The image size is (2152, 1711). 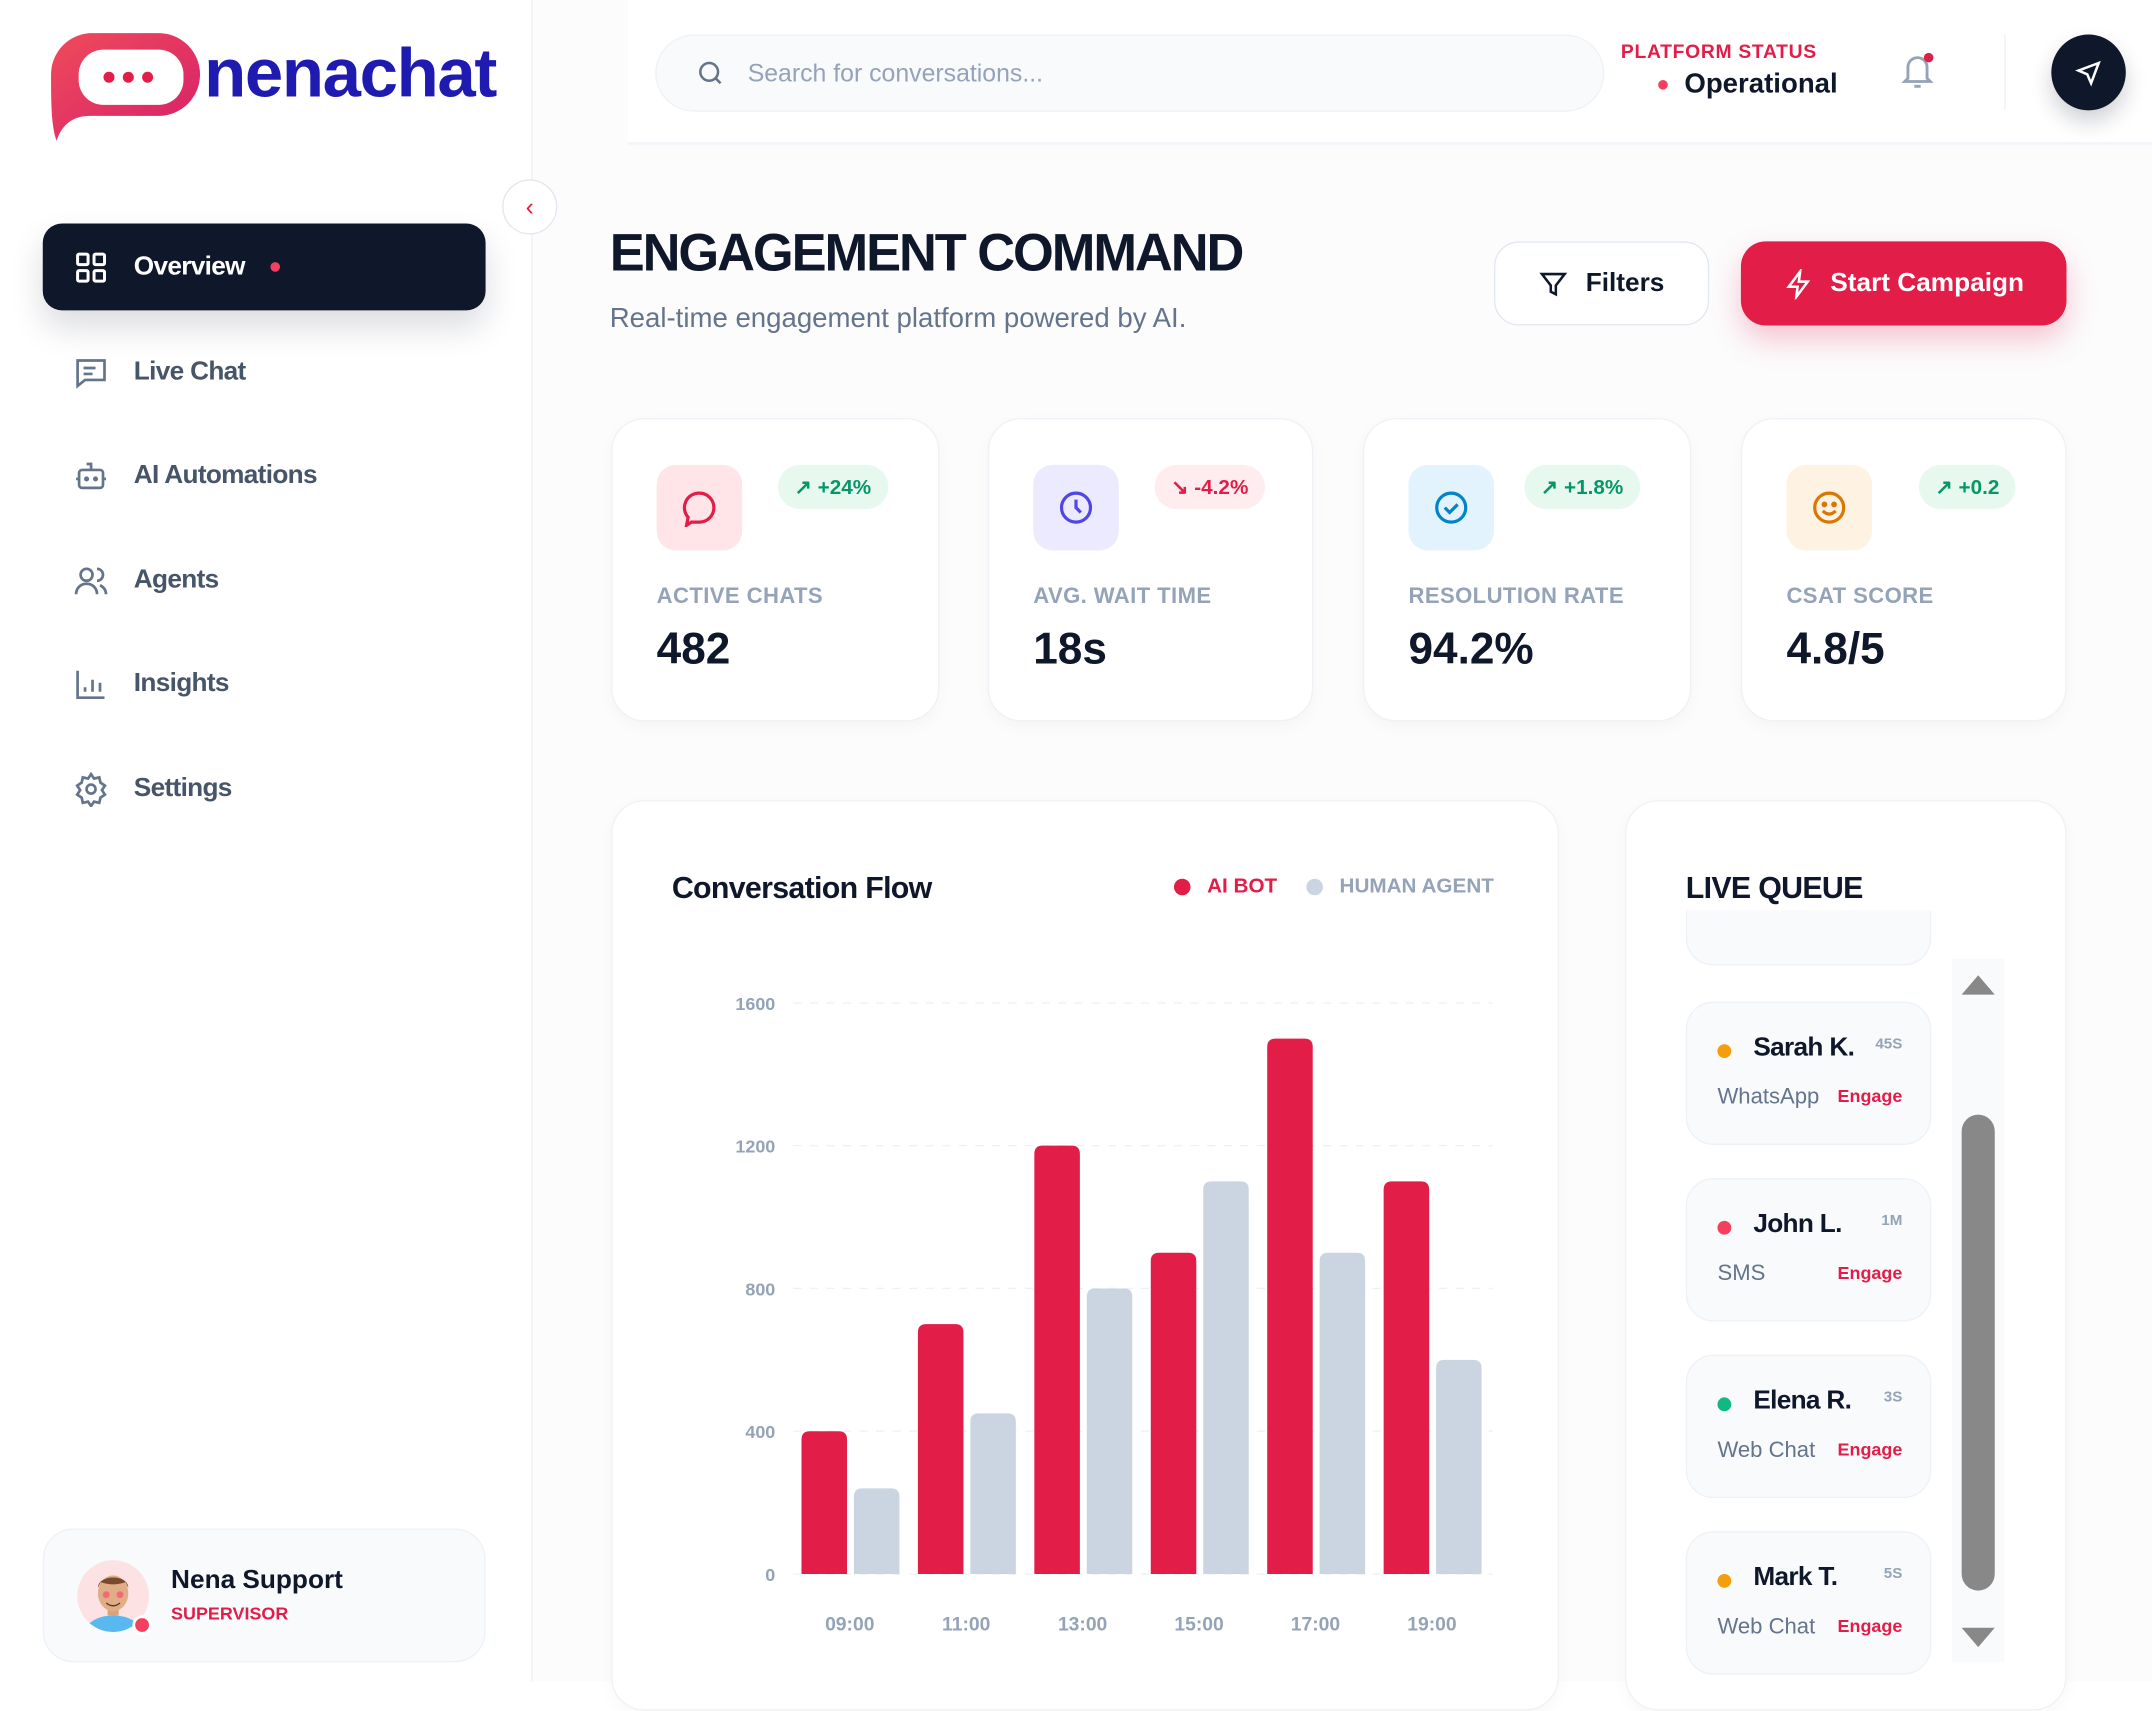 What do you see at coordinates (1431, 1625) in the screenshot?
I see `x-tick-label: 19:00` at bounding box center [1431, 1625].